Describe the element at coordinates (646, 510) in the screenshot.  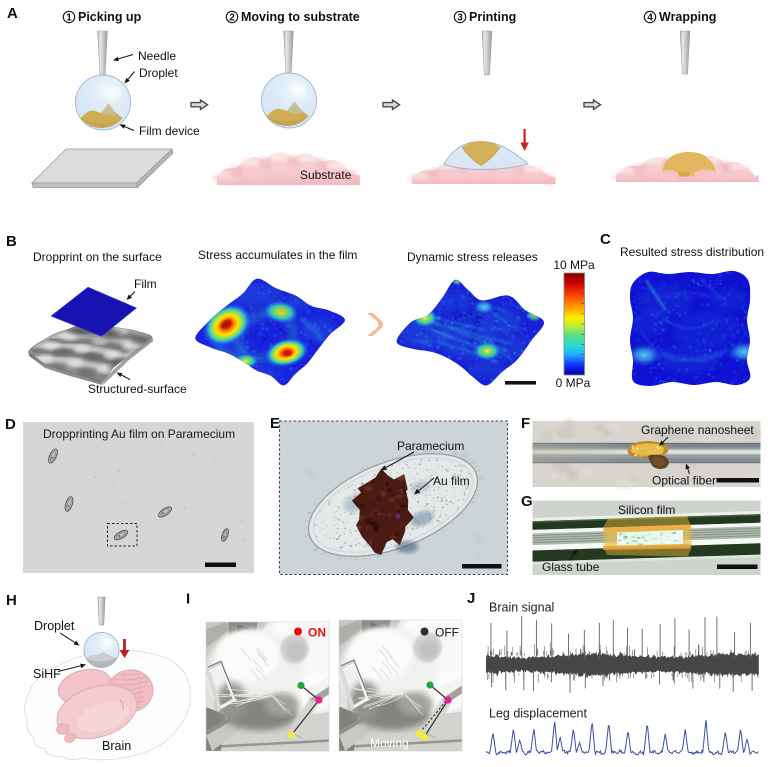
I see `svg-text: Silicon film` at that location.